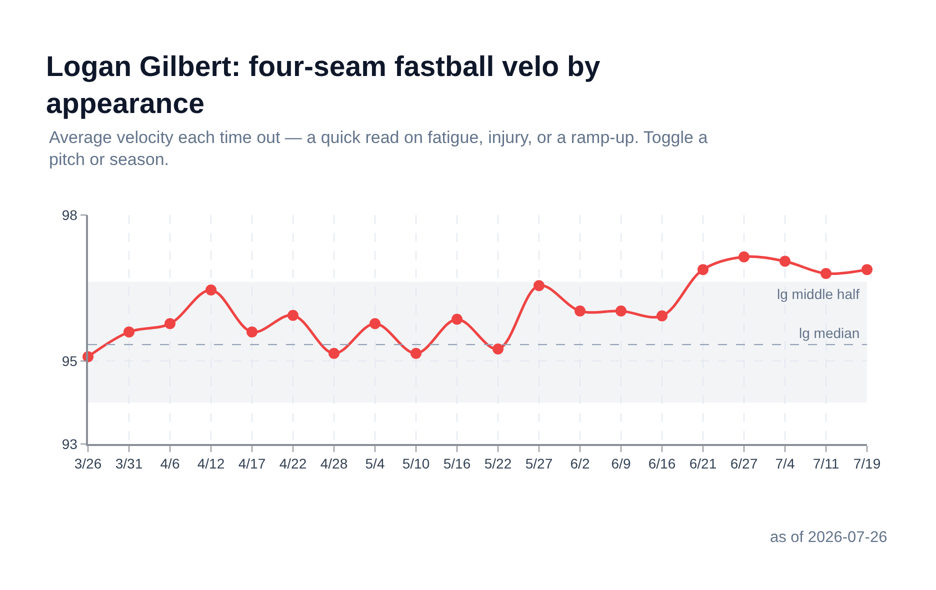 Image resolution: width=936 pixels, height=590 pixels. Describe the element at coordinates (375, 464) in the screenshot. I see `x-tick-label: 5/4` at that location.